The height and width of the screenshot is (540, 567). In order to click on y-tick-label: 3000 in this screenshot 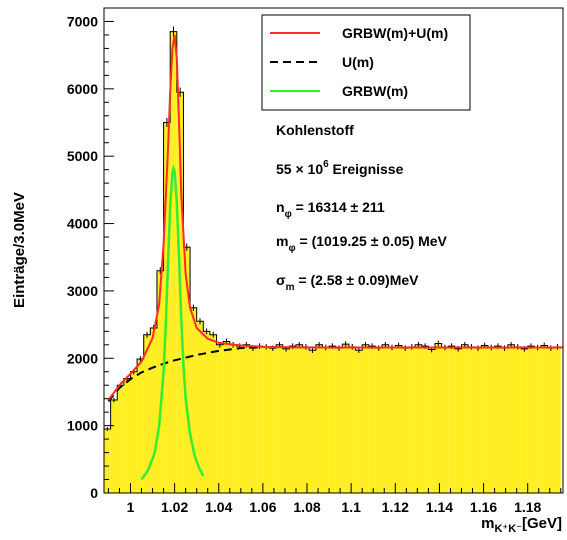, I will do `click(82, 291)`.